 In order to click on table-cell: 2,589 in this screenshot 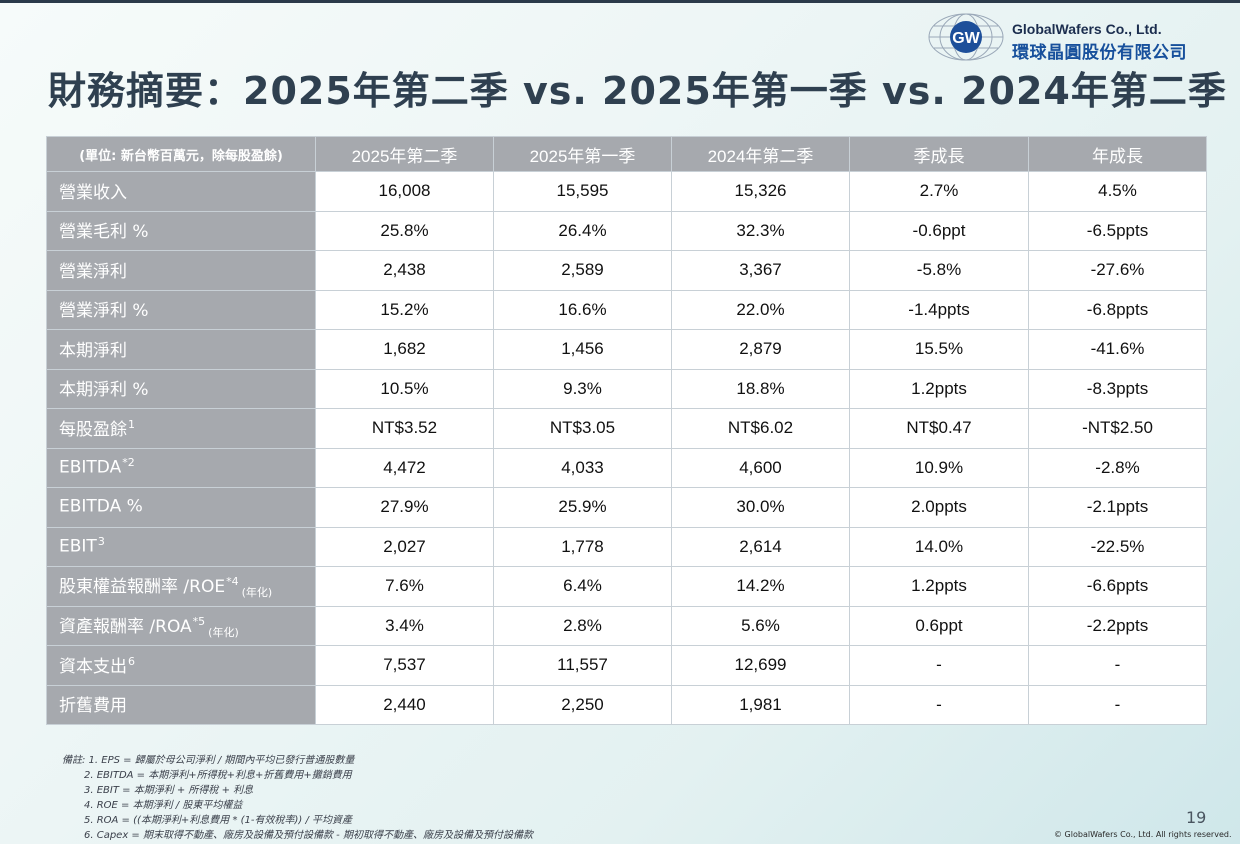, I will do `click(582, 270)`.